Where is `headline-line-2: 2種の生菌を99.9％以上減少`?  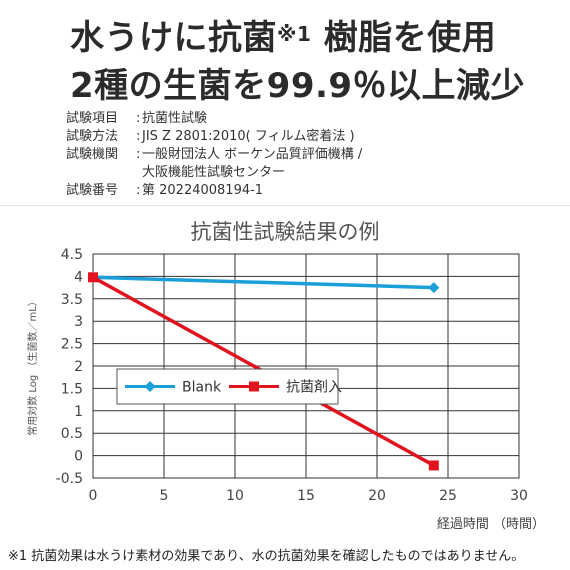
headline-line-2: 2種の生菌を99.9％以上減少 is located at coordinates (298, 86).